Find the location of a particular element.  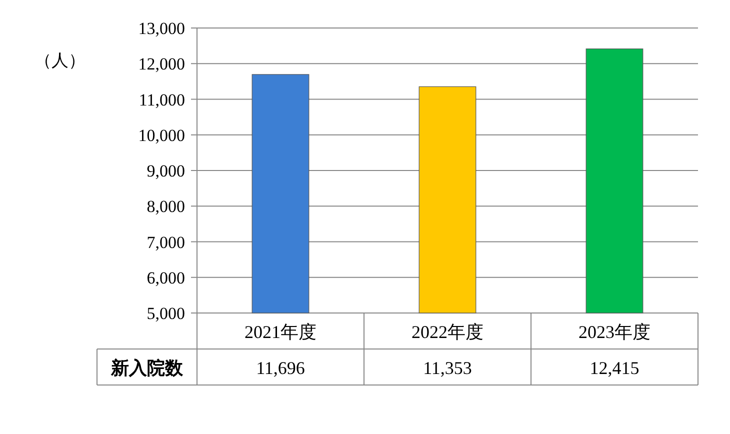

y-tick-label: 6,000 is located at coordinates (165, 278).